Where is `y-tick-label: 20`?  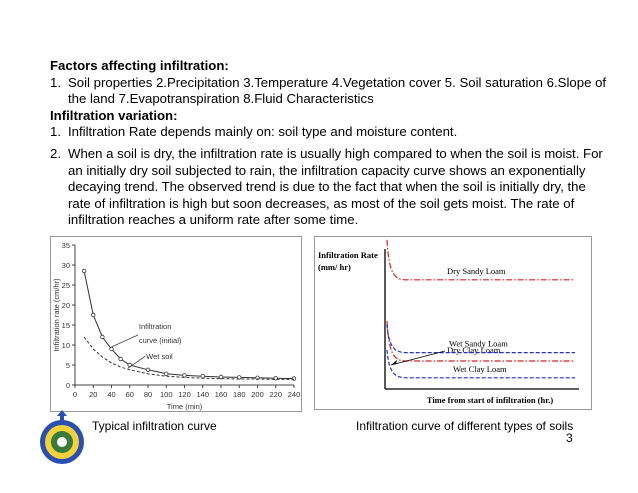
y-tick-label: 20 is located at coordinates (66, 305).